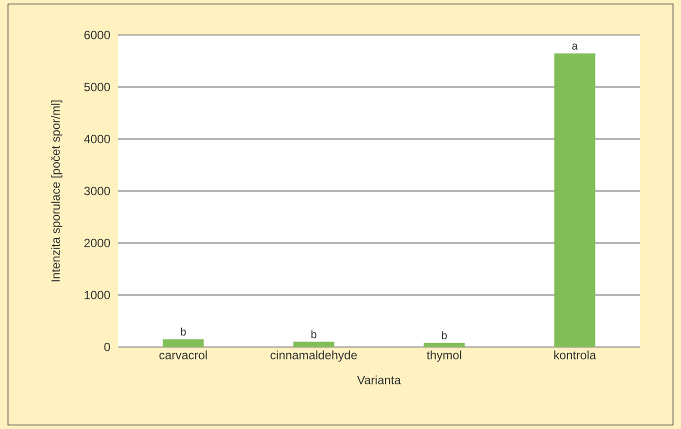  What do you see at coordinates (313, 356) in the screenshot?
I see `x-tick-label: cinnamaldehyde` at bounding box center [313, 356].